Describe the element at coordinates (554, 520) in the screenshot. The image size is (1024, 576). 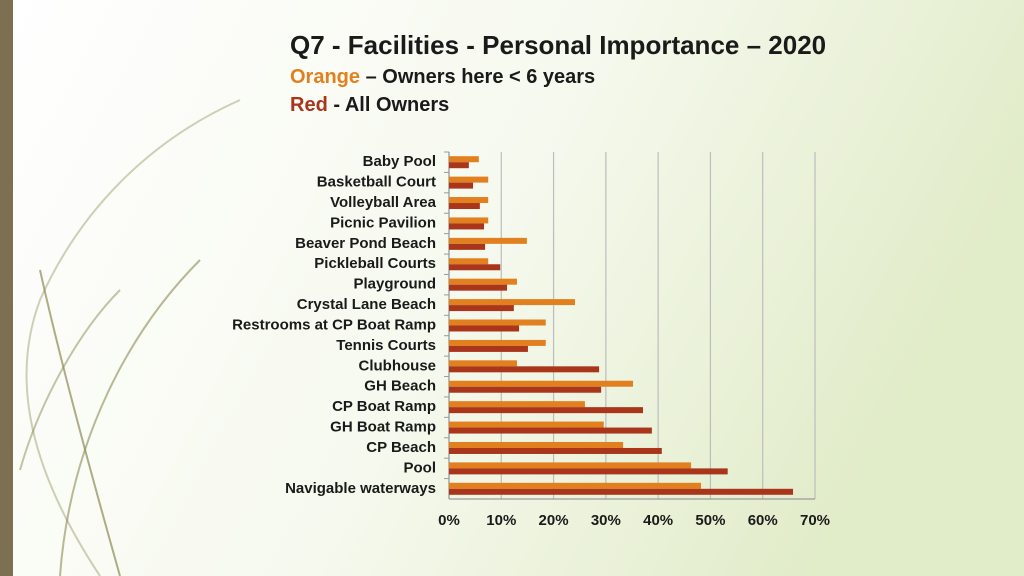
I see `x-tick-label: 20%` at that location.